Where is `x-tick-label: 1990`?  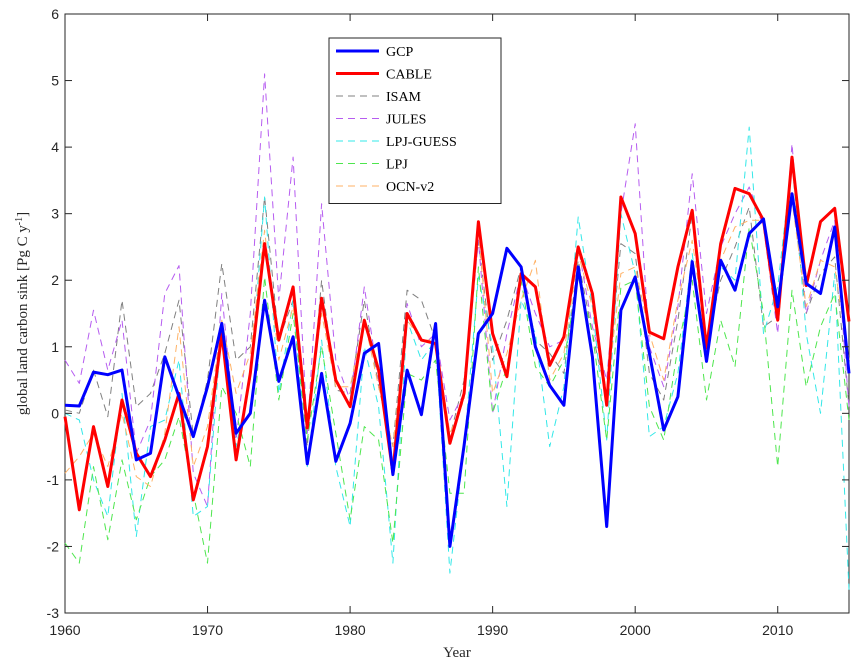 x-tick-label: 1990 is located at coordinates (492, 630).